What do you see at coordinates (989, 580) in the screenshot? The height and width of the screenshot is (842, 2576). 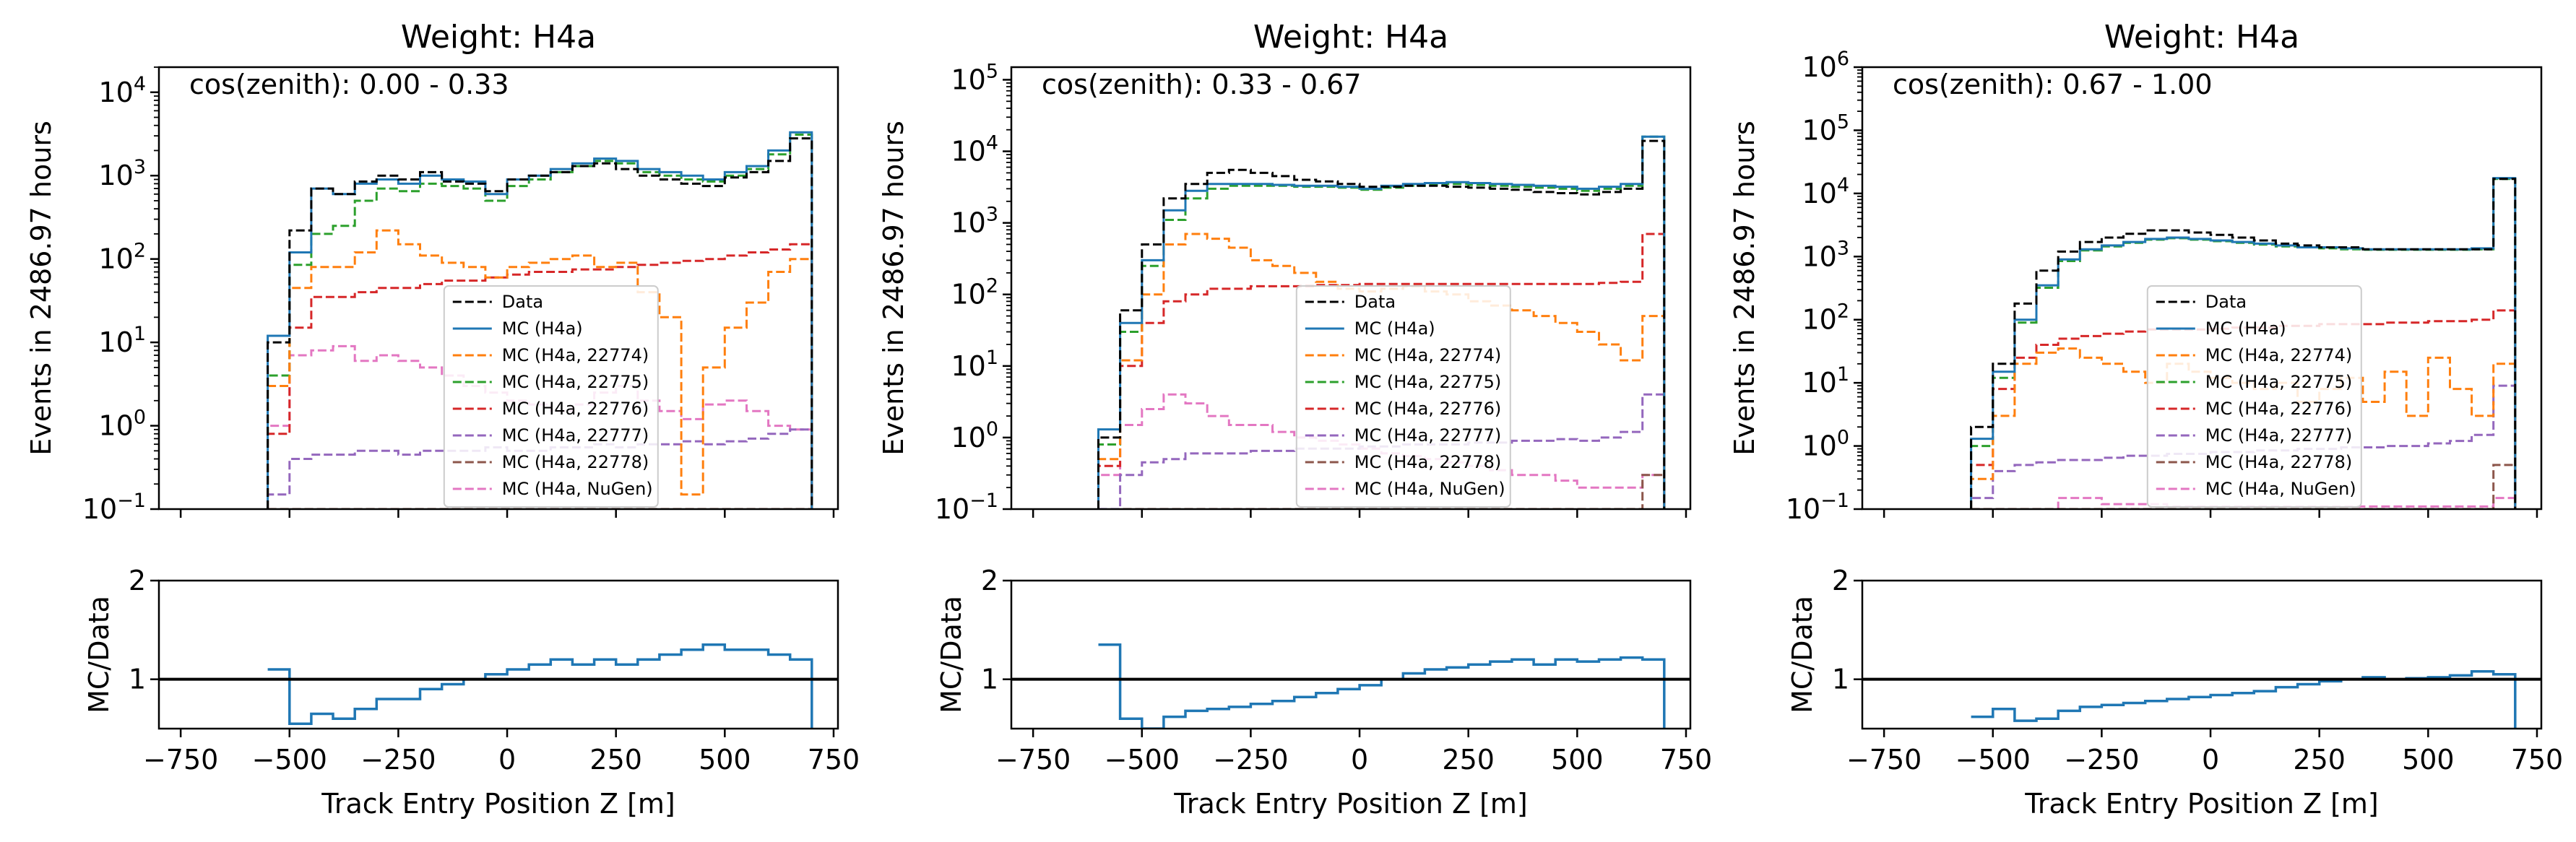 I see `ratio-y-tick-label: 2` at bounding box center [989, 580].